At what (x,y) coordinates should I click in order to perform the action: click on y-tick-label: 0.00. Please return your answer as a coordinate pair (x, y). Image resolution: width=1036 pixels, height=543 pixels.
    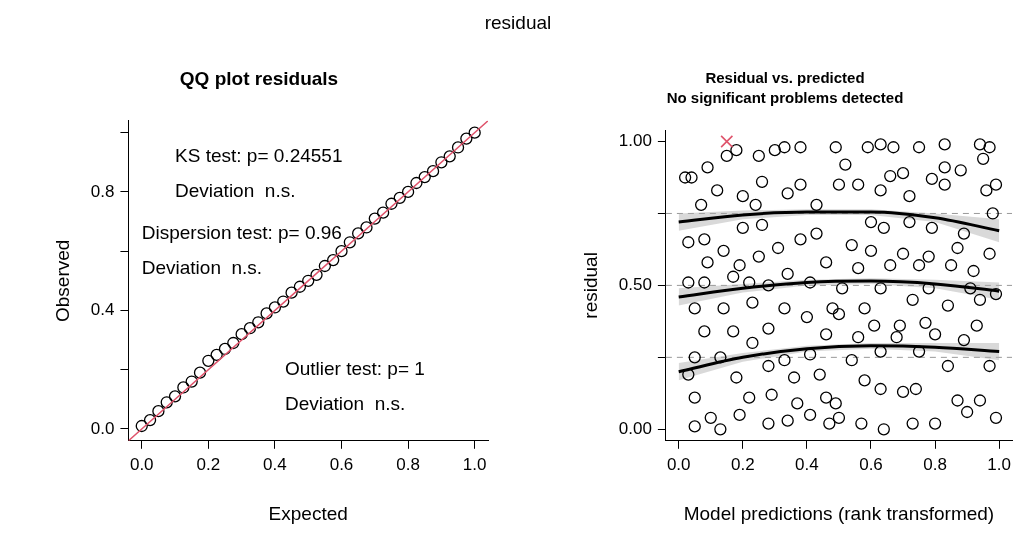
    Looking at the image, I should click on (635, 428).